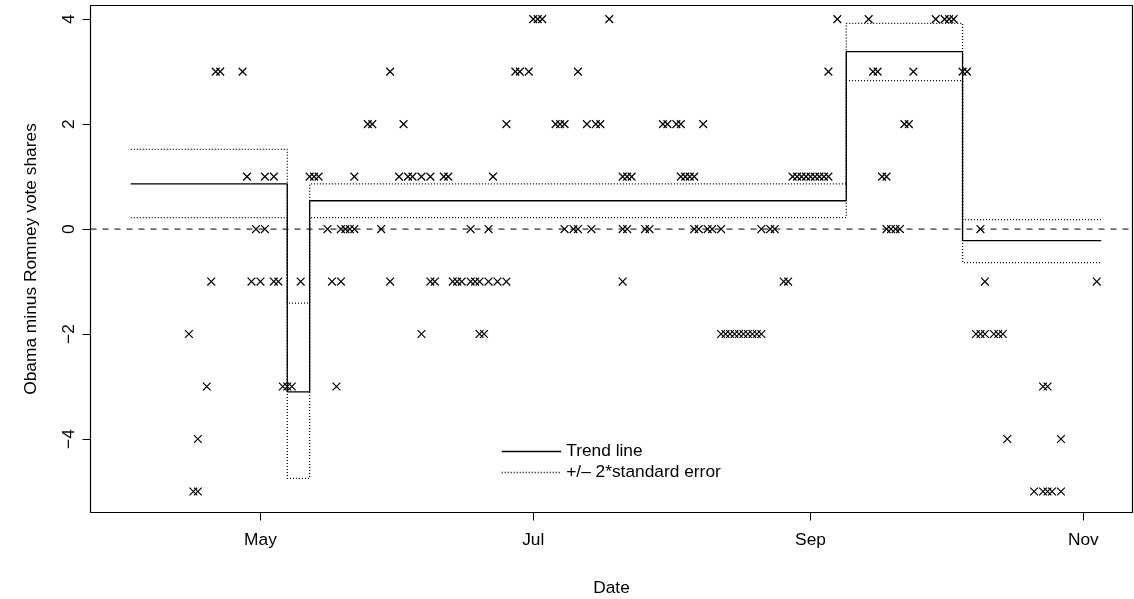 Image resolution: width=1134 pixels, height=599 pixels. What do you see at coordinates (68, 334) in the screenshot?
I see `y-tick-label: −2` at bounding box center [68, 334].